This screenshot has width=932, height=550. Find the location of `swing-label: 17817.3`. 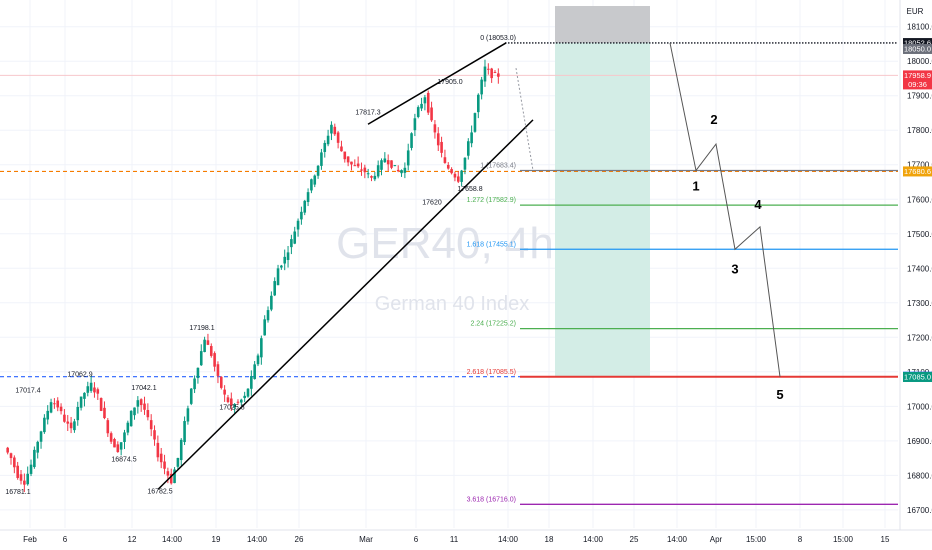

swing-label: 17817.3 is located at coordinates (367, 112).